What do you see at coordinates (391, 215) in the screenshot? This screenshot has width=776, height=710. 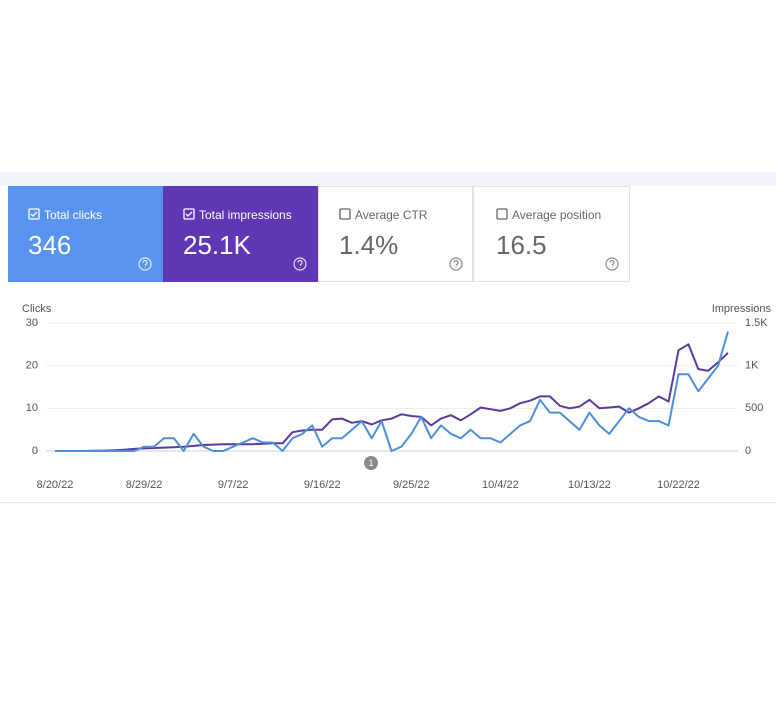 I see `metric-label: Average CTR` at bounding box center [391, 215].